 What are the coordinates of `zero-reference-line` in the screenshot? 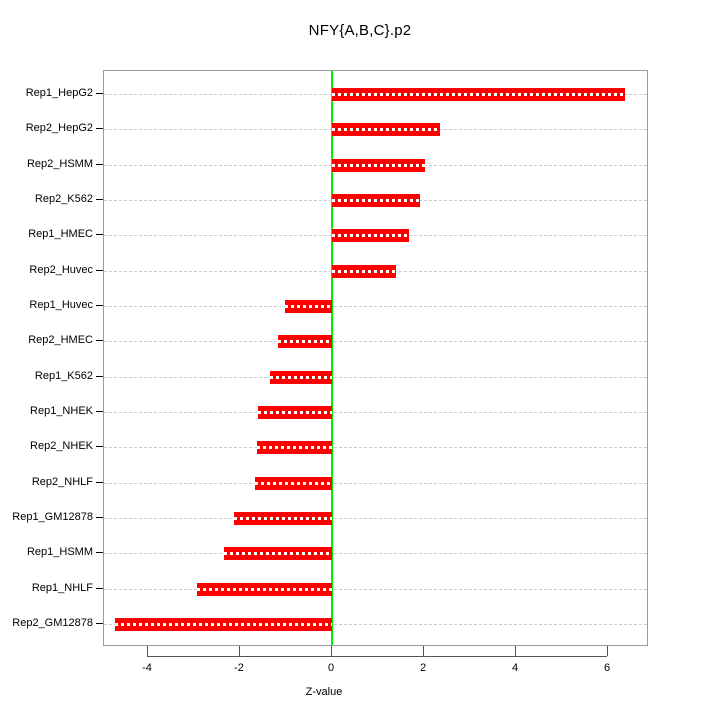 It's located at (331, 358).